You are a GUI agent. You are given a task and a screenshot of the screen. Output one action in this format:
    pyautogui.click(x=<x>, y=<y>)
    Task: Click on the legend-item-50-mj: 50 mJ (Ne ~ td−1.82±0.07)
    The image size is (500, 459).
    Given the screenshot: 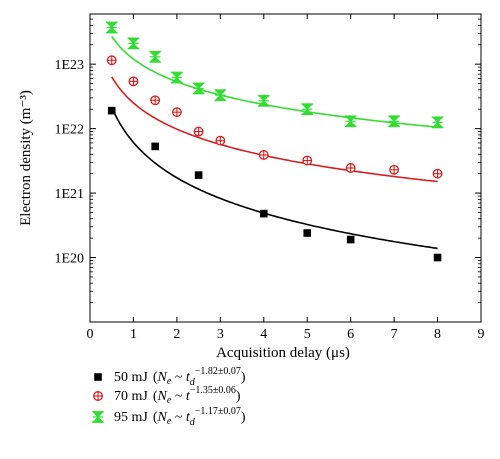 What is the action you would take?
    pyautogui.click(x=170, y=377)
    